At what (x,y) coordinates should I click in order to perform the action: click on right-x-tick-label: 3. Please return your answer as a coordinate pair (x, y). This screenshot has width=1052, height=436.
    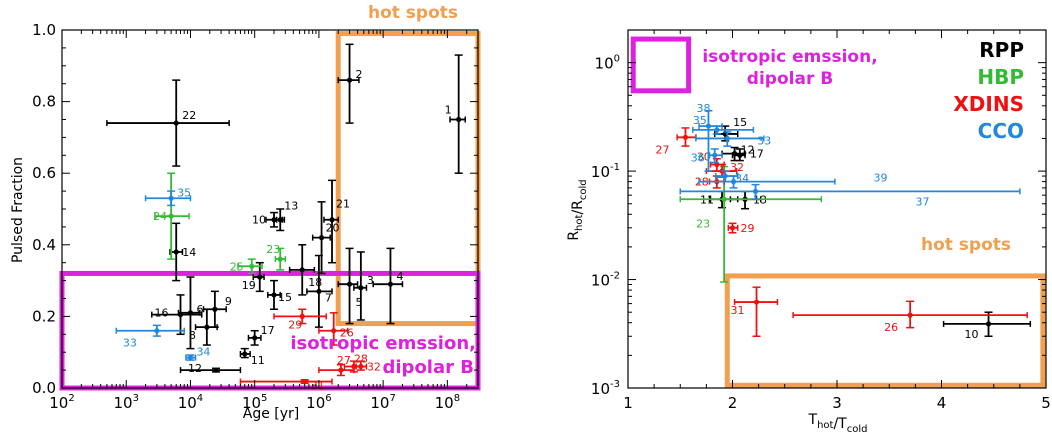
    Looking at the image, I should click on (837, 403).